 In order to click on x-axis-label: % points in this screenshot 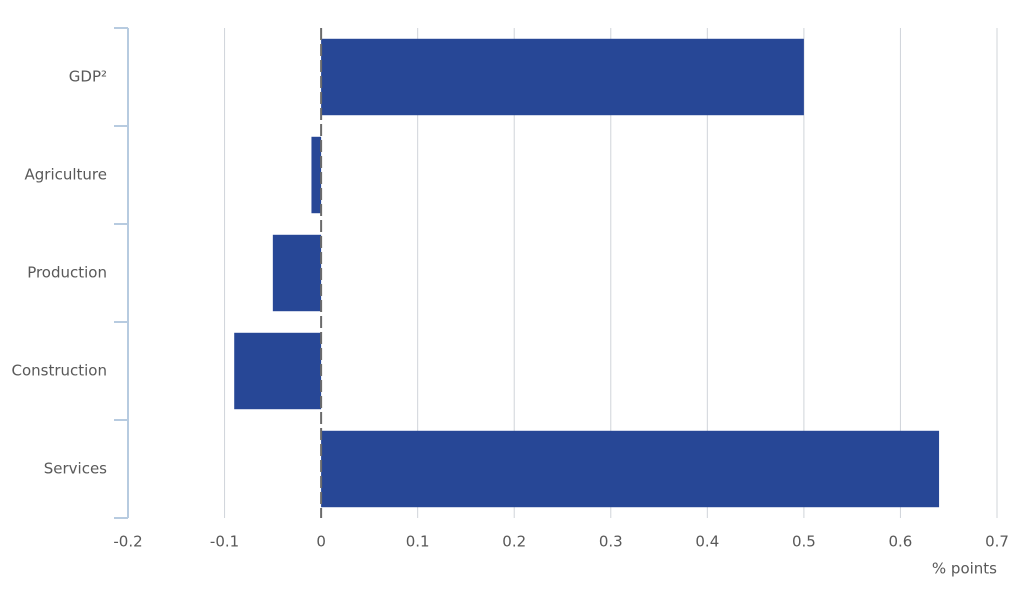, I will do `click(964, 569)`.